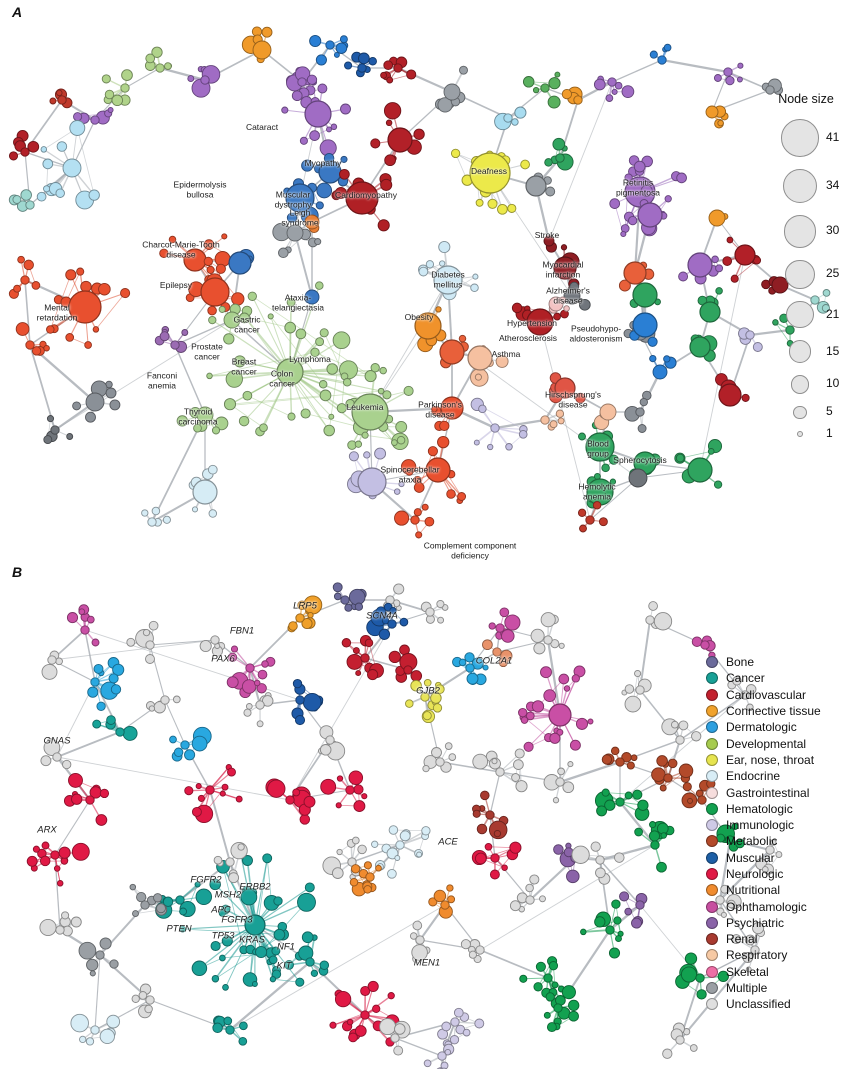  Describe the element at coordinates (763, 695) in the screenshot. I see `legend-item: Cardiovascular` at that location.